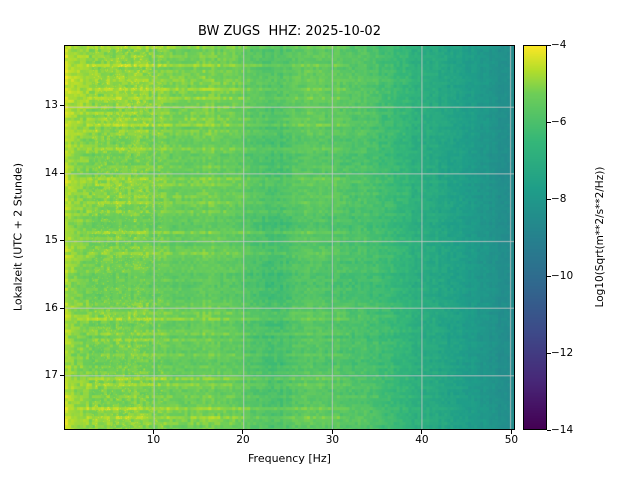  What do you see at coordinates (562, 275) in the screenshot?
I see `colorbar-tick-label: −10` at bounding box center [562, 275].